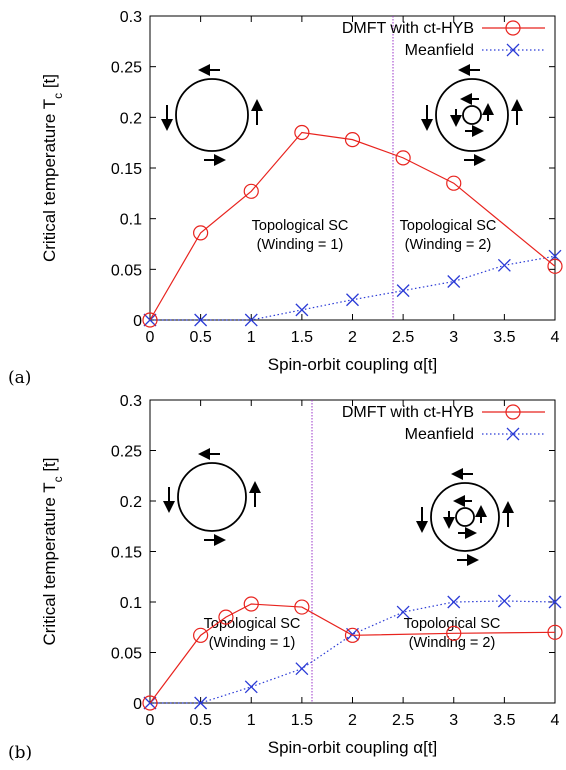 The image size is (566, 770). Describe the element at coordinates (20, 753) in the screenshot. I see `panel-label: (b)` at that location.